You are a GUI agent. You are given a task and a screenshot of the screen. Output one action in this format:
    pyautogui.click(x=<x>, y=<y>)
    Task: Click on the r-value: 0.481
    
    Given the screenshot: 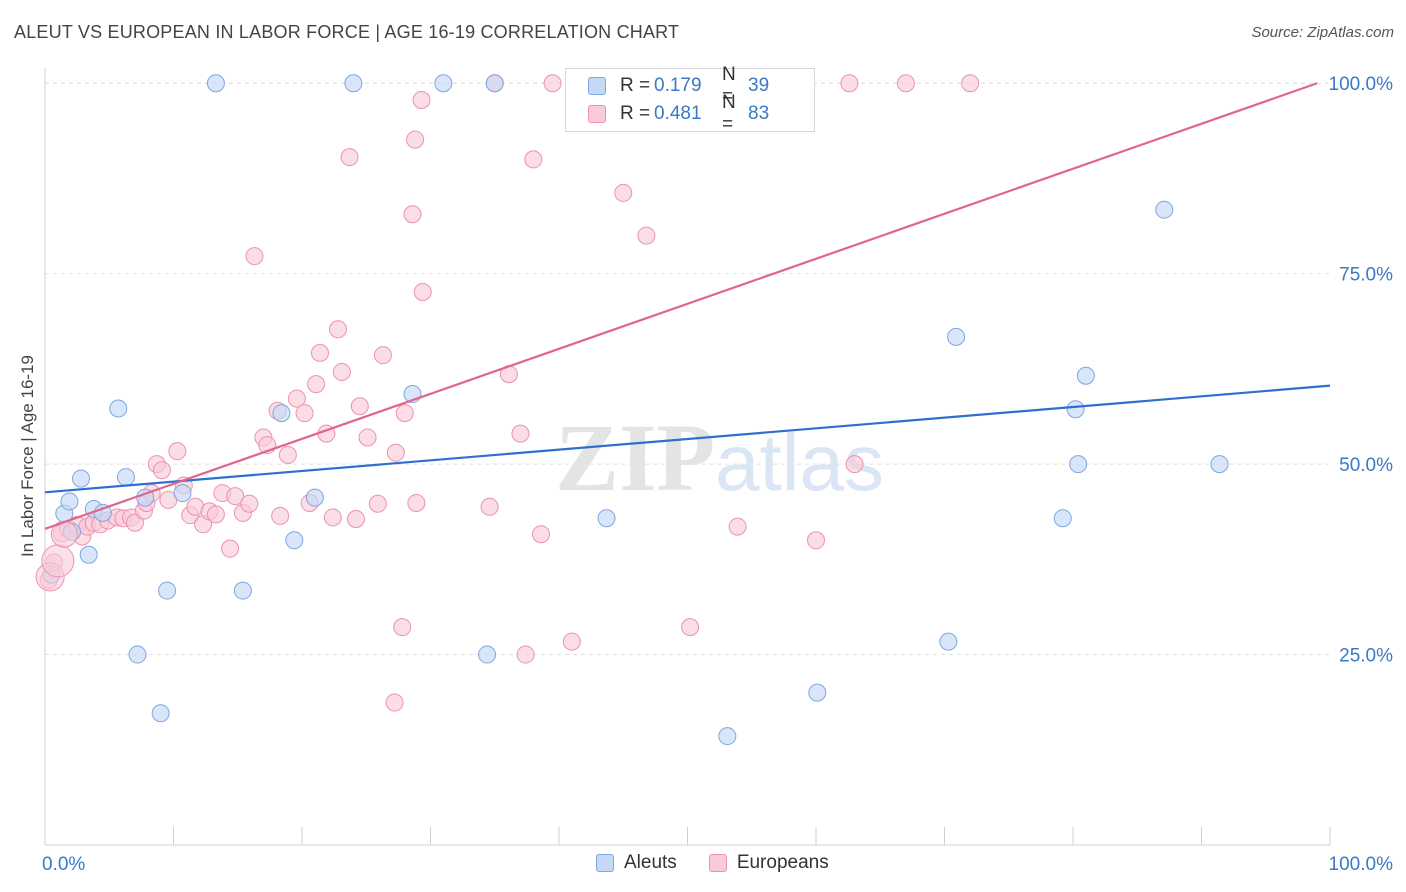 What is the action you would take?
    pyautogui.click(x=678, y=113)
    